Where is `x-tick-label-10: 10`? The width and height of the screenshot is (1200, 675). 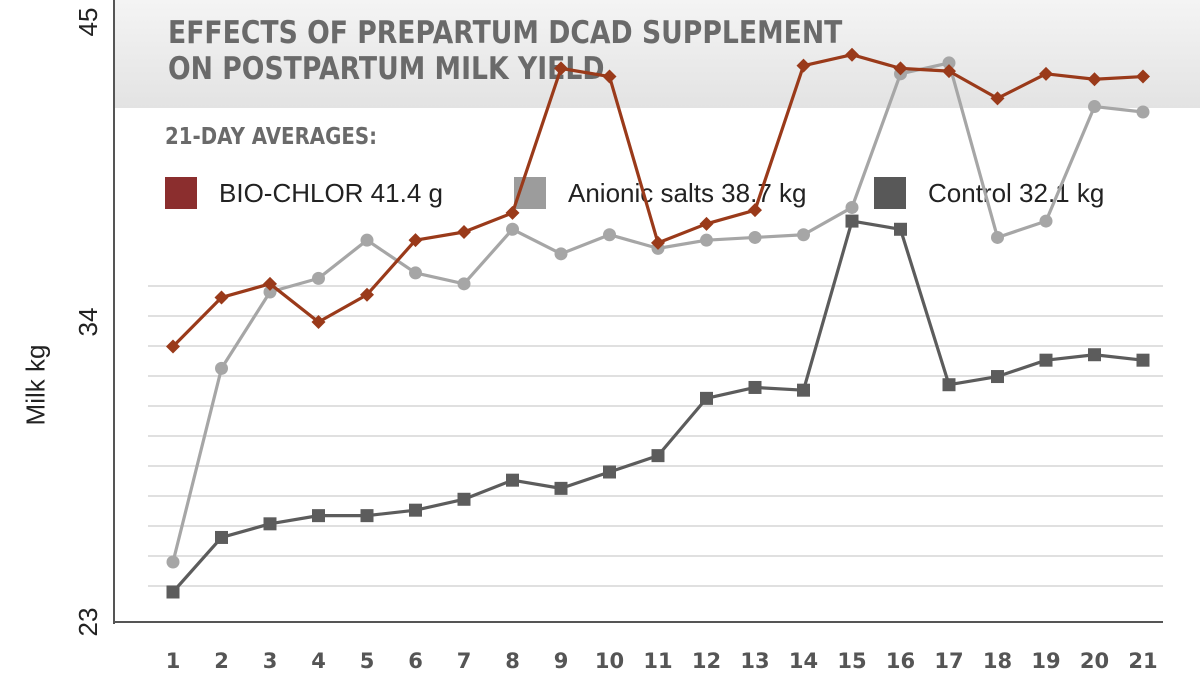
x-tick-label-10: 10 is located at coordinates (609, 661).